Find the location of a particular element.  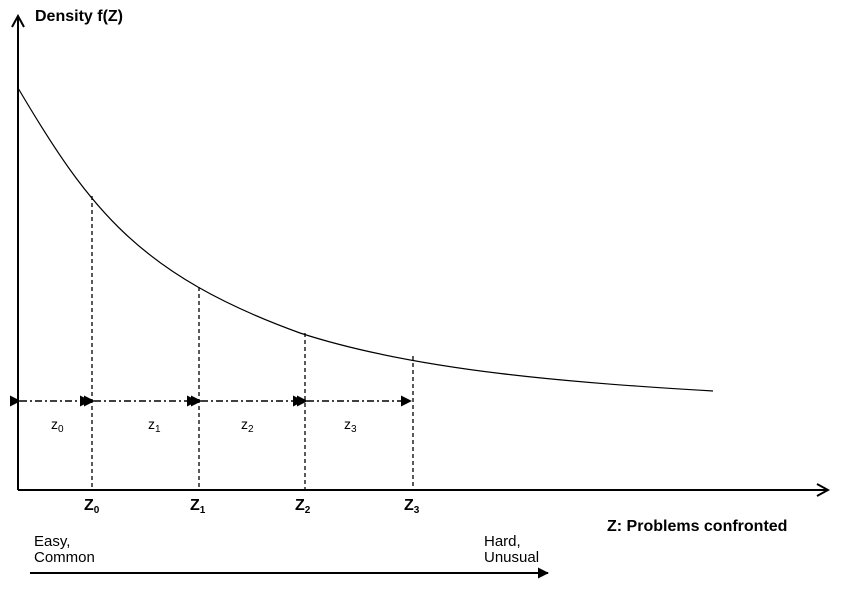

segment-label-z0: z0 is located at coordinates (57, 425).